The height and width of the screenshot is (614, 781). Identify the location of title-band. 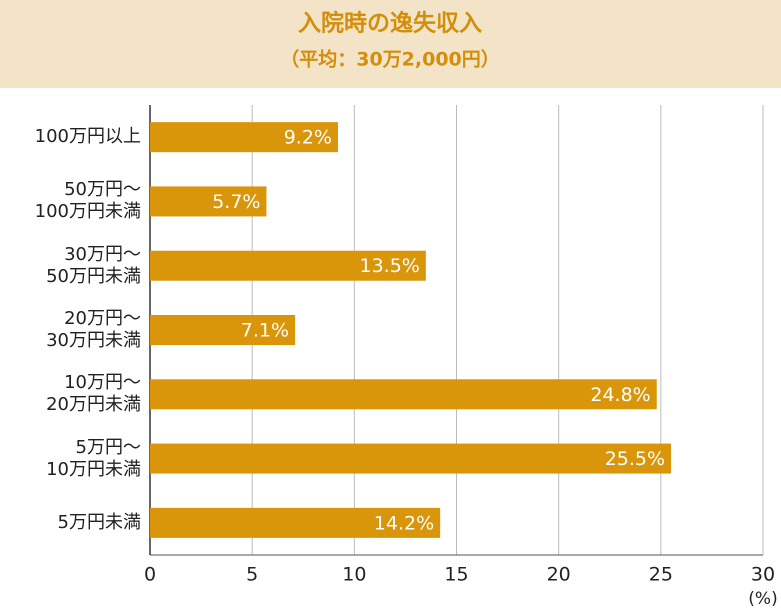
(390, 44).